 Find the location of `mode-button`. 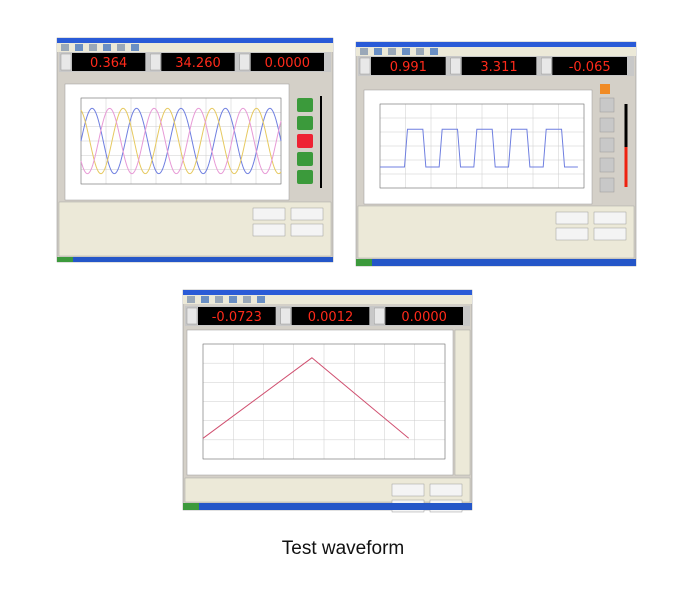

mode-button is located at coordinates (605, 89).